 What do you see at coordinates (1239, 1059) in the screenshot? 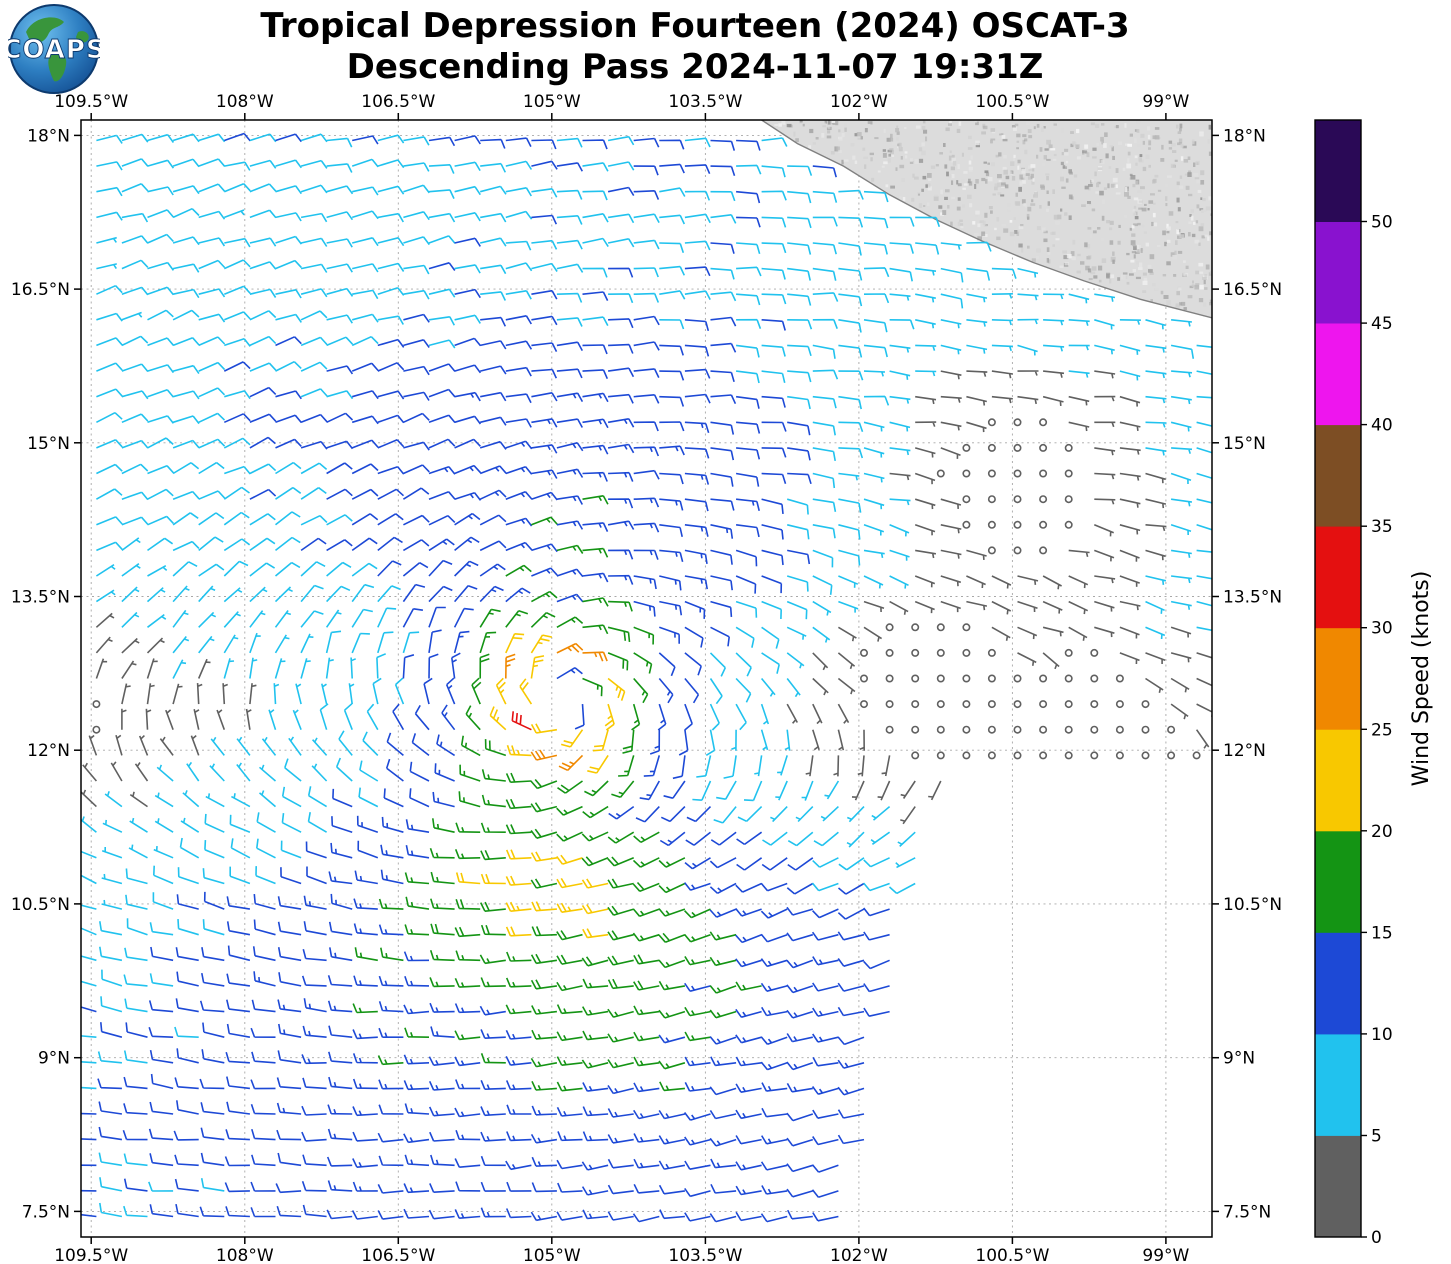
I see `y-tick-label-right: 9°N` at bounding box center [1239, 1059].